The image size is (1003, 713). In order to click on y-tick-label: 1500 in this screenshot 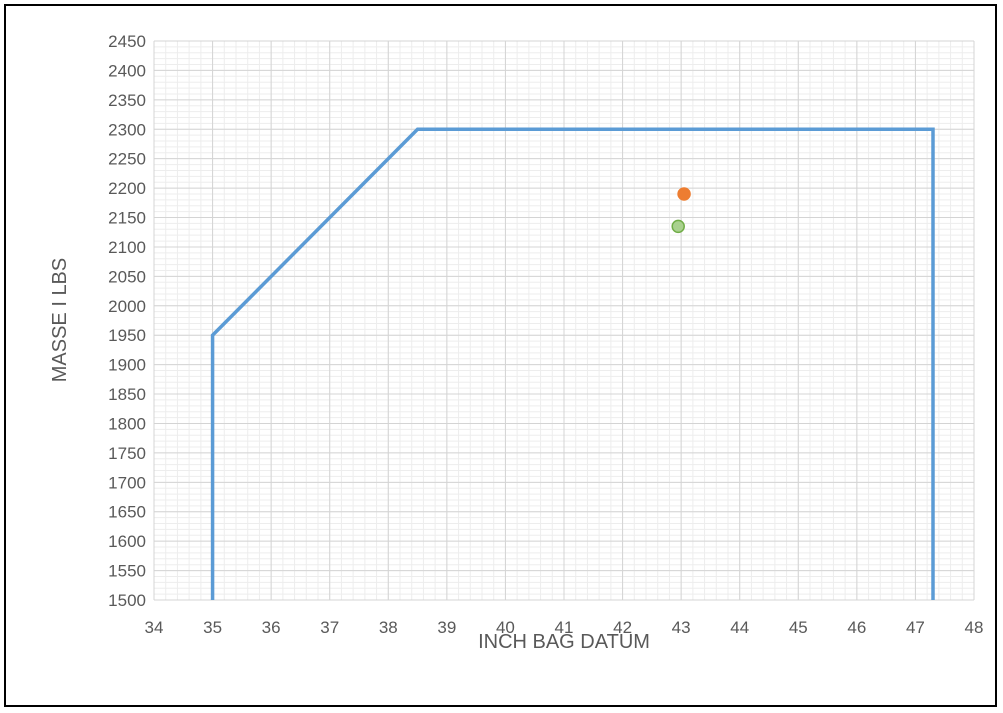, I will do `click(127, 600)`.